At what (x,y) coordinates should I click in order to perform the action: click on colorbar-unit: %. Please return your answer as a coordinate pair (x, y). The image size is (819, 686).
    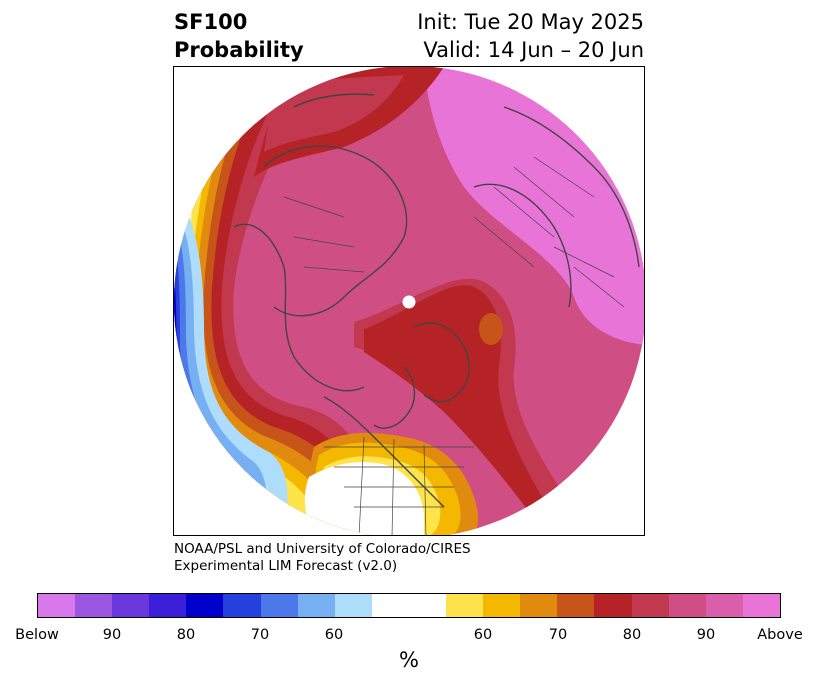
    Looking at the image, I should click on (409, 660).